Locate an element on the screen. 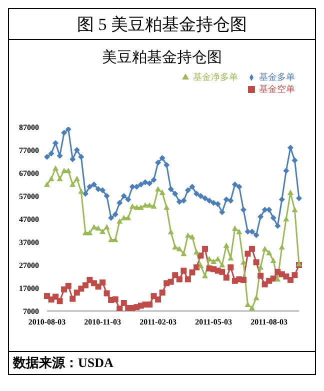 This screenshot has width=324, height=391. y-tick-label: 27000 is located at coordinates (29, 265).